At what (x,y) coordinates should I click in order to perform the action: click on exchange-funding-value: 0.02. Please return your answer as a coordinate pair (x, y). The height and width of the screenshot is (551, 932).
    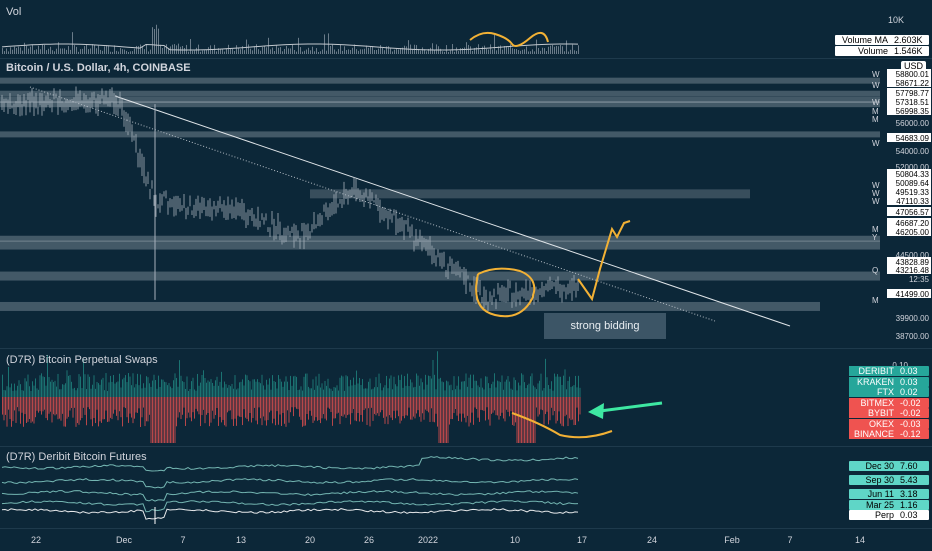
    Looking at the image, I should click on (909, 392).